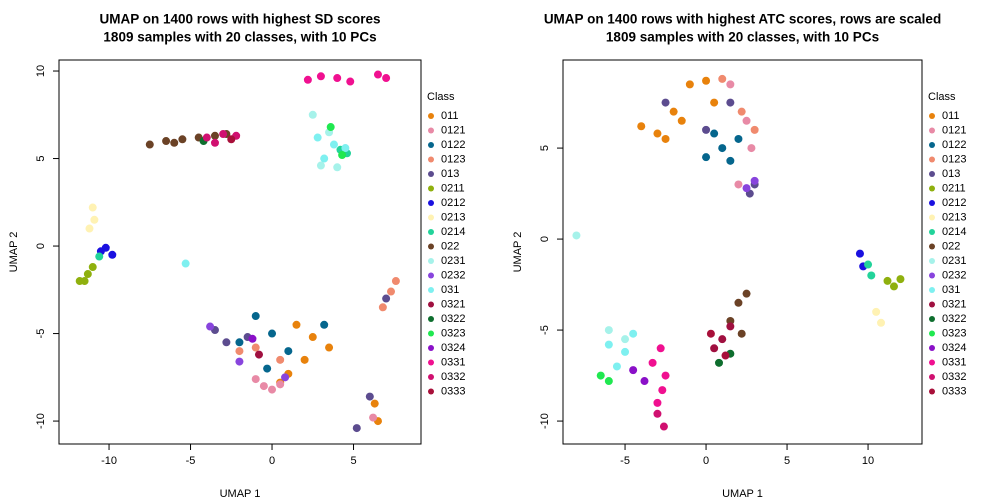 The width and height of the screenshot is (1008, 504). Describe the element at coordinates (191, 461) in the screenshot. I see `x-tick-label: -5` at that location.